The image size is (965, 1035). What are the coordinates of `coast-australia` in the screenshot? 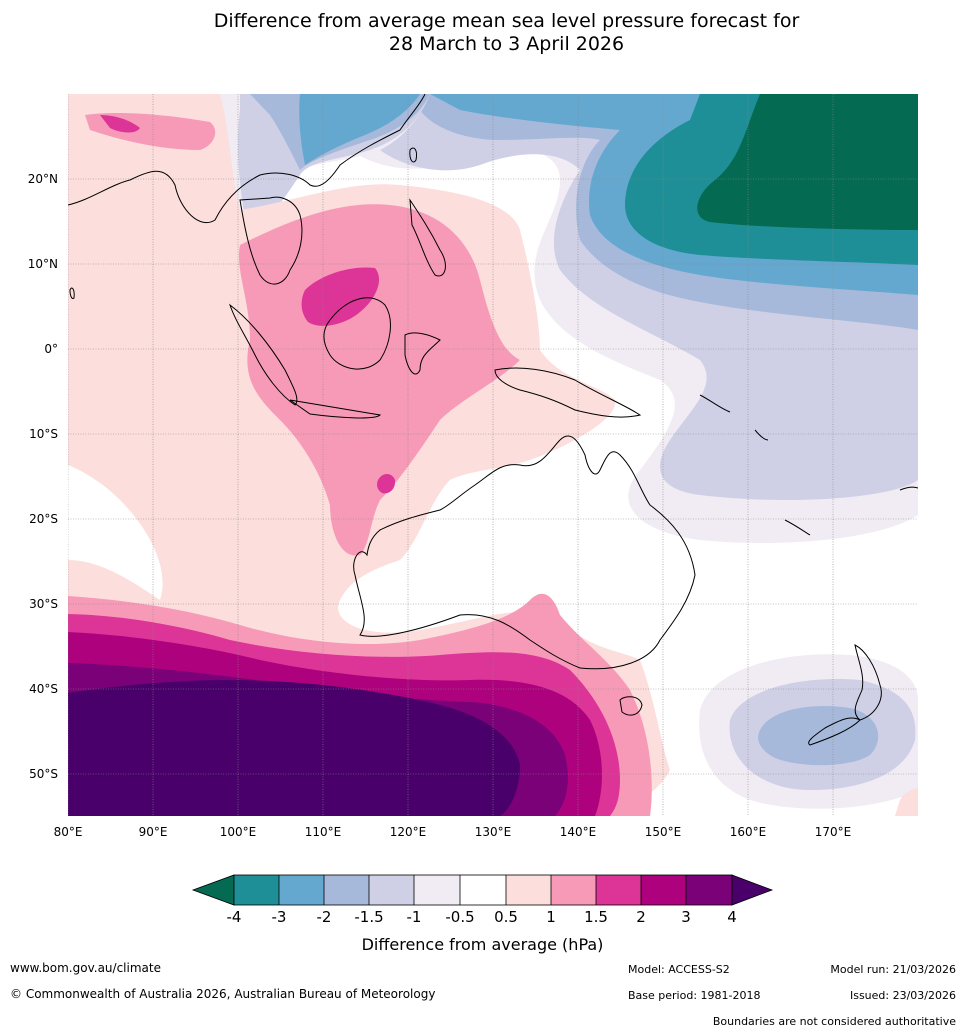 It's located at (524, 552).